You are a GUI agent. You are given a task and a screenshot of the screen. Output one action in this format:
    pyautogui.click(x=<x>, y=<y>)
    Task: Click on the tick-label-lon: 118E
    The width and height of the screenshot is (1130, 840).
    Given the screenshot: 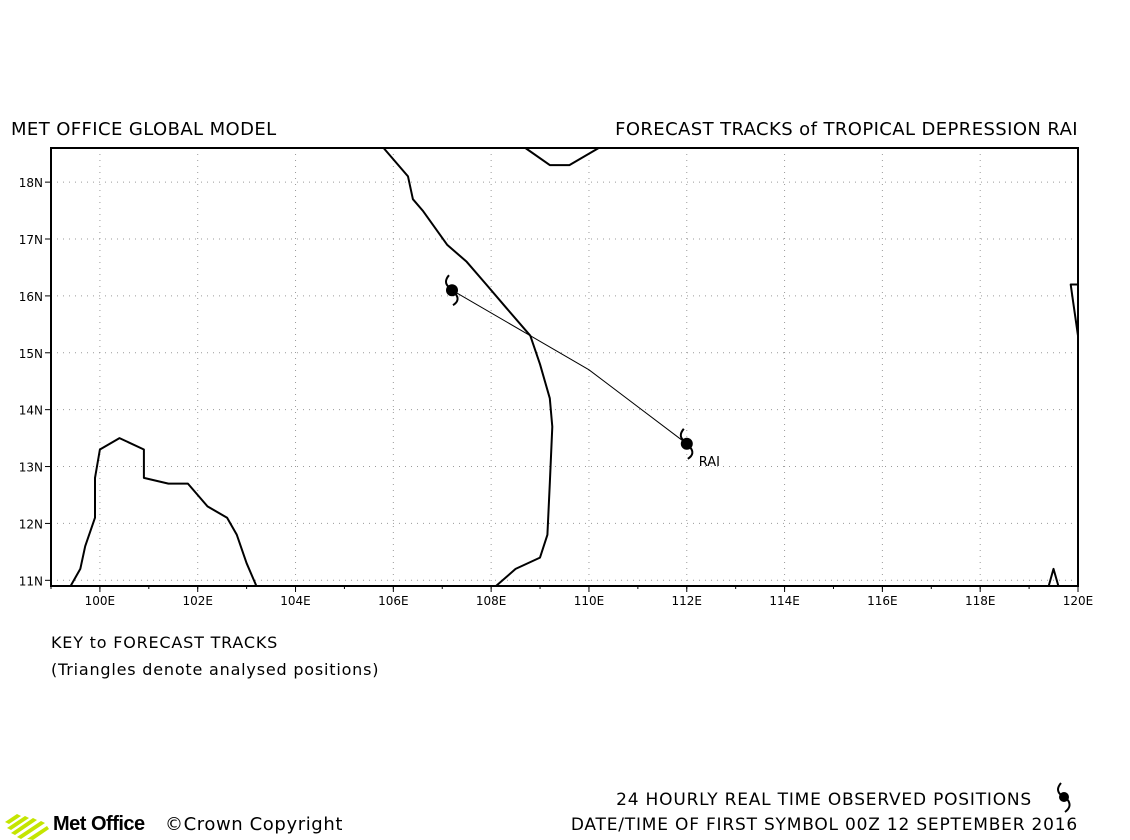 What is the action you would take?
    pyautogui.click(x=980, y=601)
    